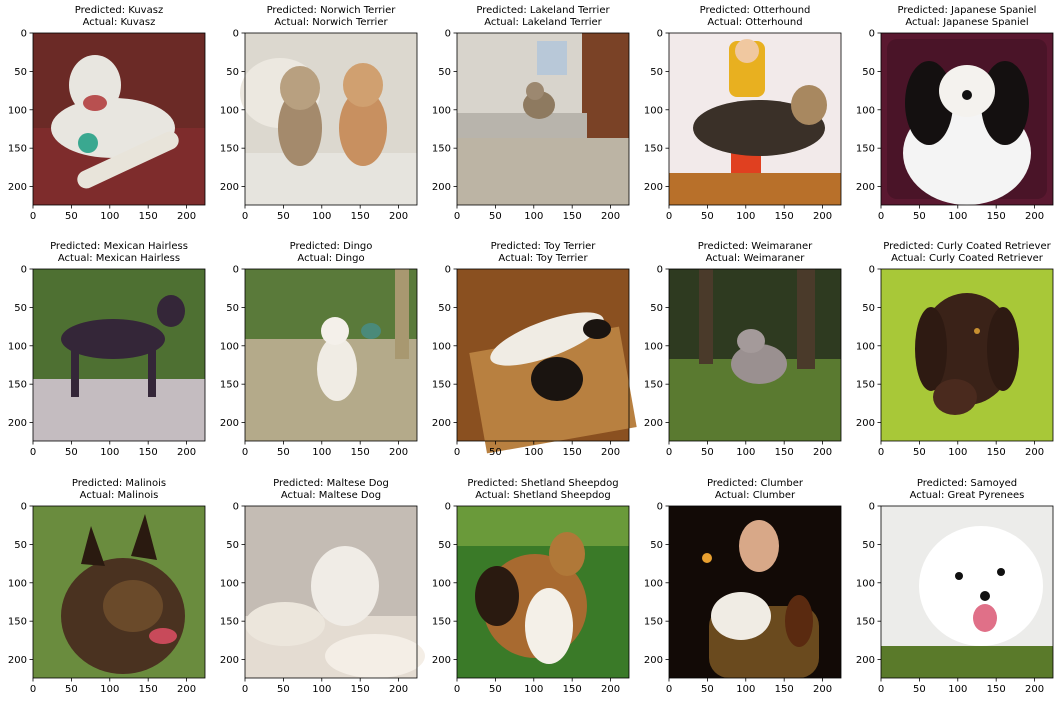 Image resolution: width=1061 pixels, height=708 pixels. I want to click on actual-label: Actual: Japanese Spaniel, so click(967, 22).